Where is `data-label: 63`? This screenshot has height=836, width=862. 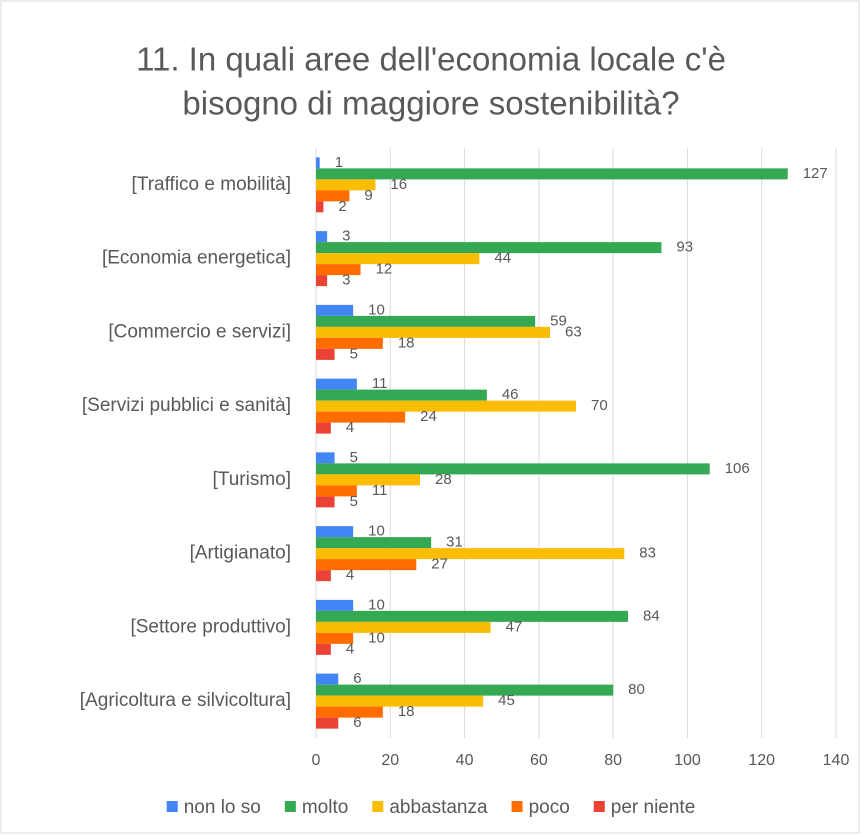
data-label: 63 is located at coordinates (573, 331).